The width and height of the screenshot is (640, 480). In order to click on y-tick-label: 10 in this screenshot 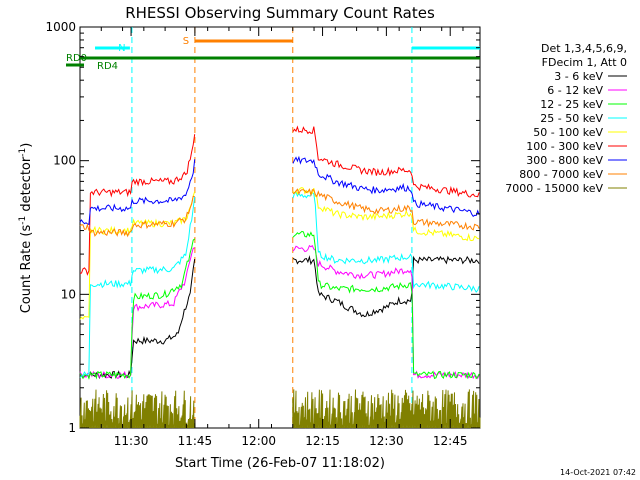, I will do `click(68, 294)`.